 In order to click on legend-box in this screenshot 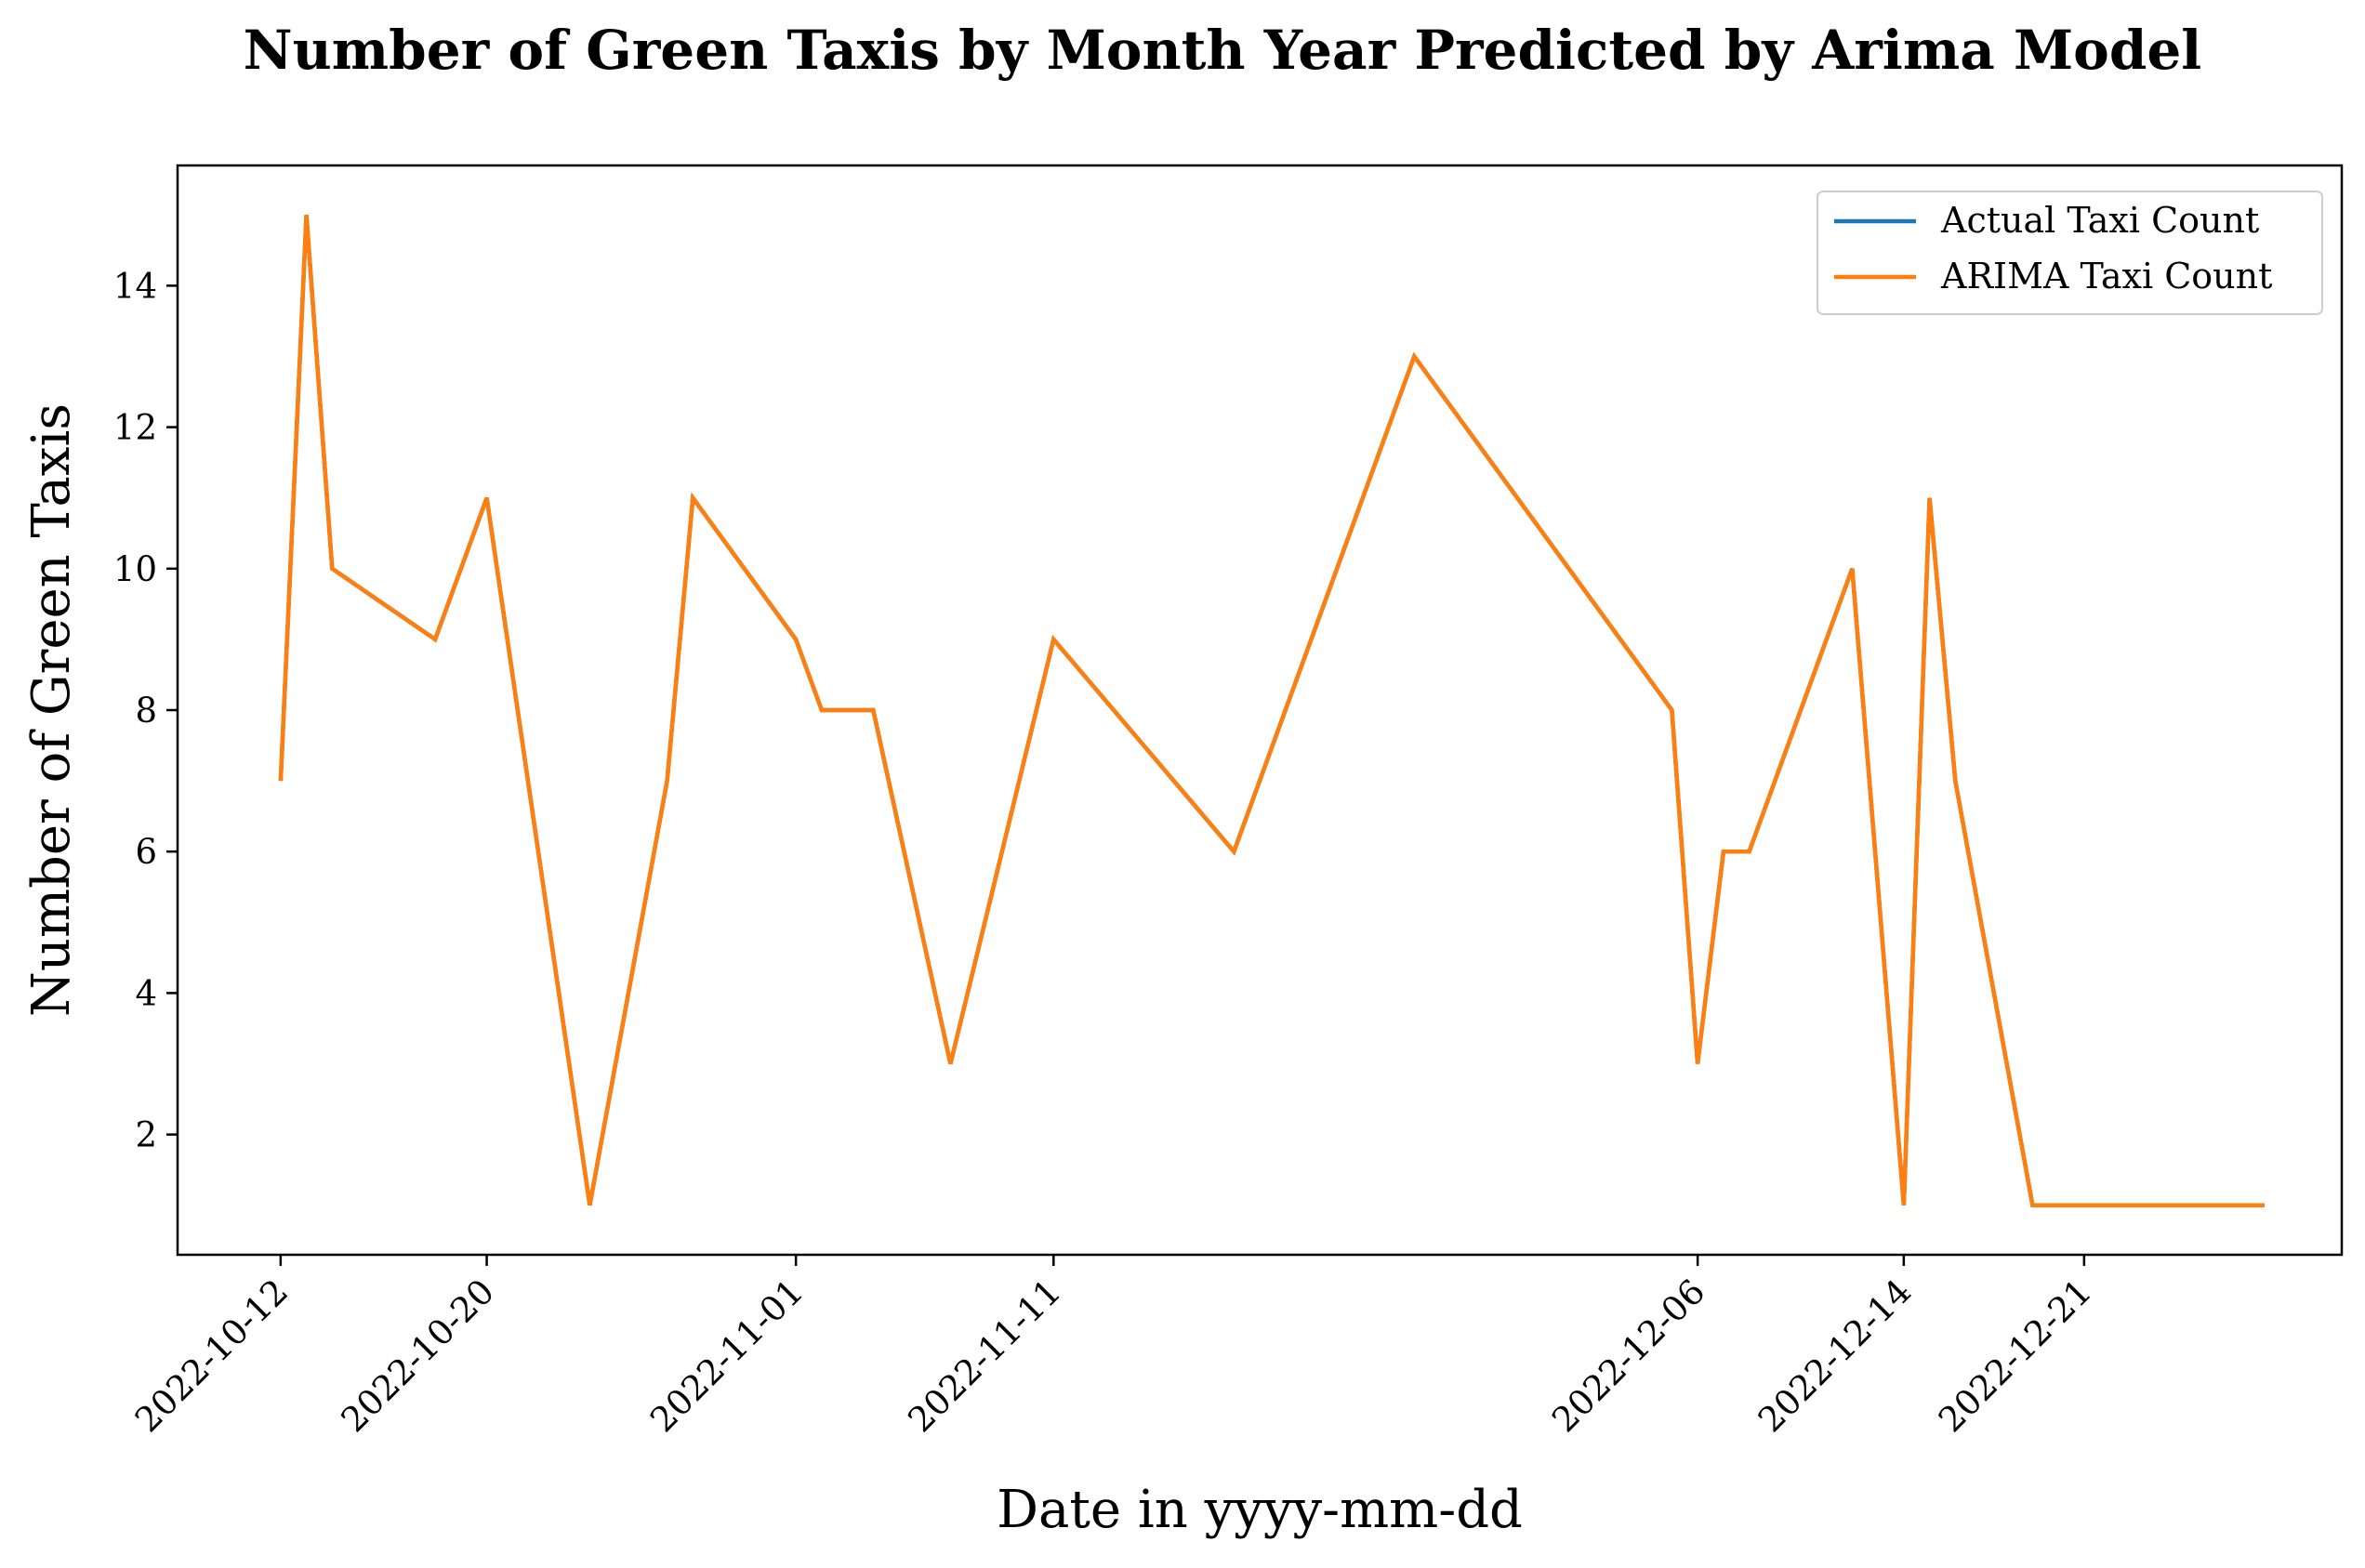, I will do `click(2070, 253)`.